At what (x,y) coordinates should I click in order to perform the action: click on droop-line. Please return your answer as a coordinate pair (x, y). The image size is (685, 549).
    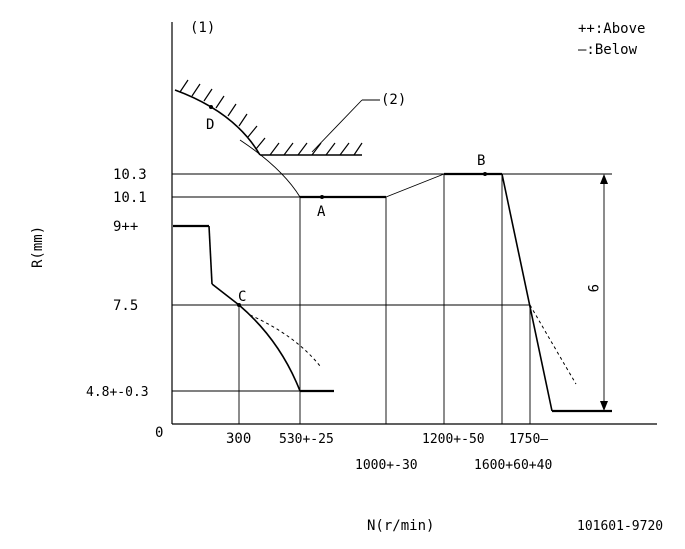
    Looking at the image, I should click on (527, 292).